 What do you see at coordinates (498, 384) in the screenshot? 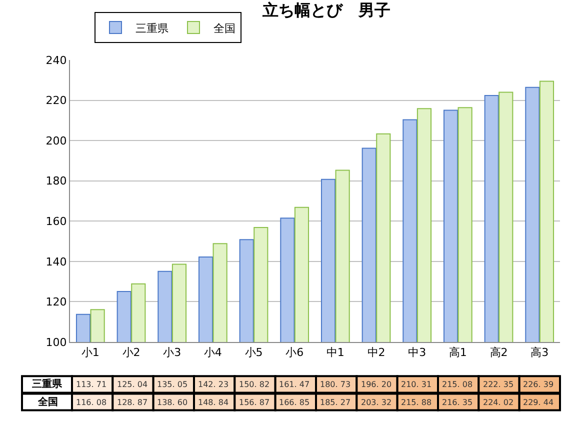
I see `text: 222. 35` at bounding box center [498, 384].